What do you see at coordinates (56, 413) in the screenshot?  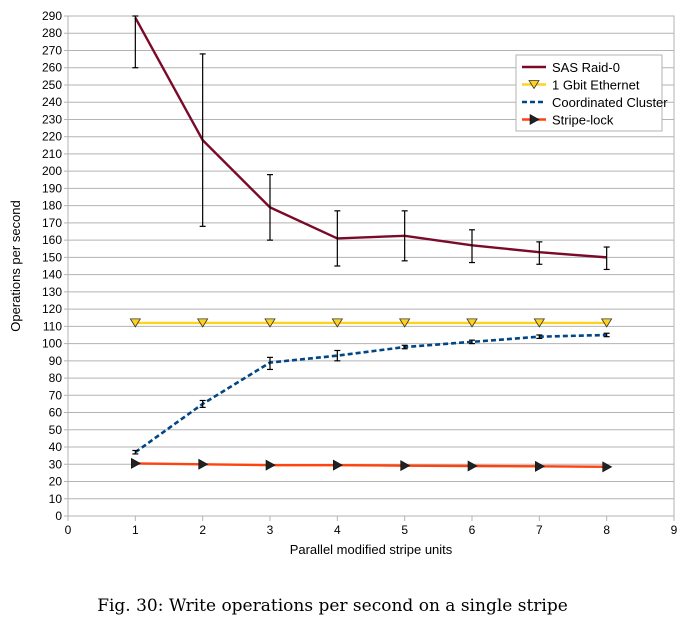 I see `y-tick-label: 60` at bounding box center [56, 413].